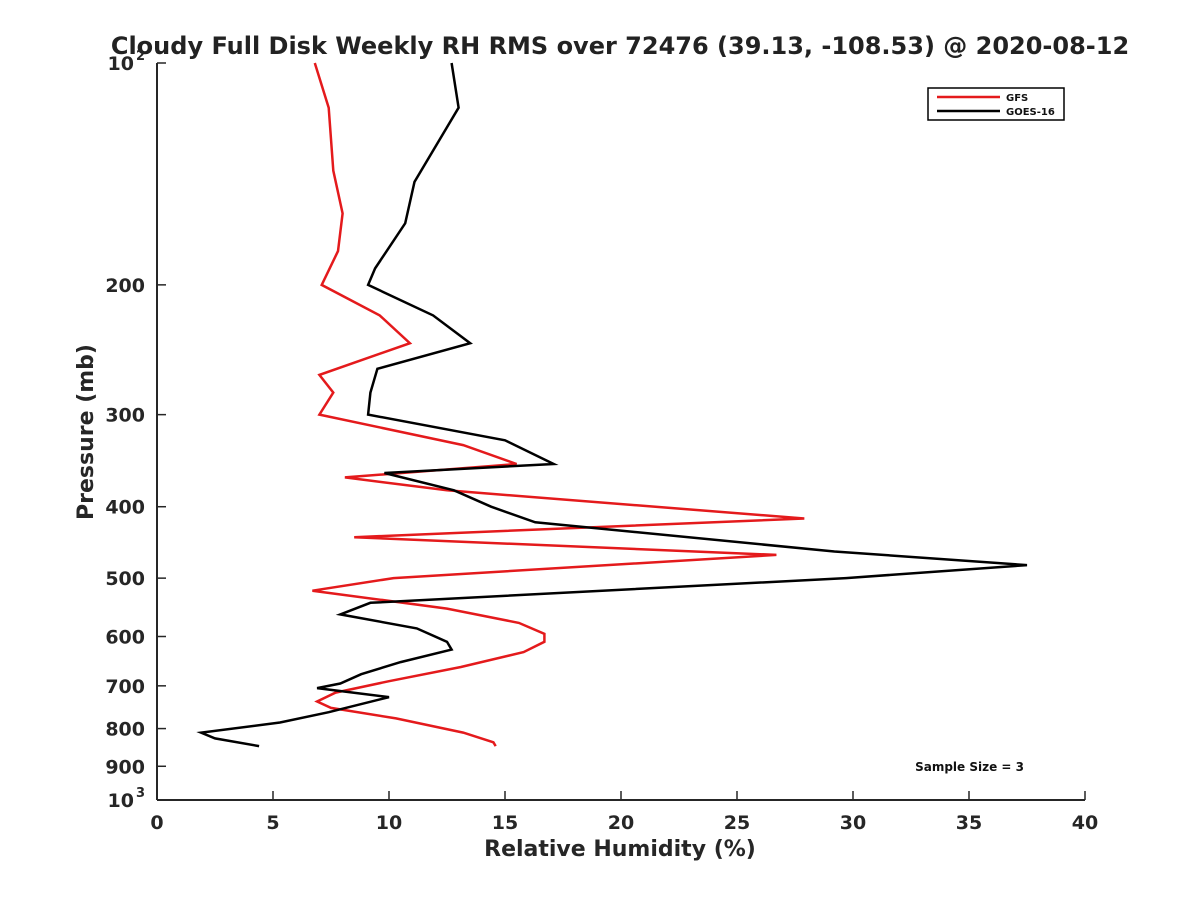 Image resolution: width=1200 pixels, height=900 pixels. Describe the element at coordinates (125, 508) in the screenshot. I see `y-tick-label: 400` at that location.